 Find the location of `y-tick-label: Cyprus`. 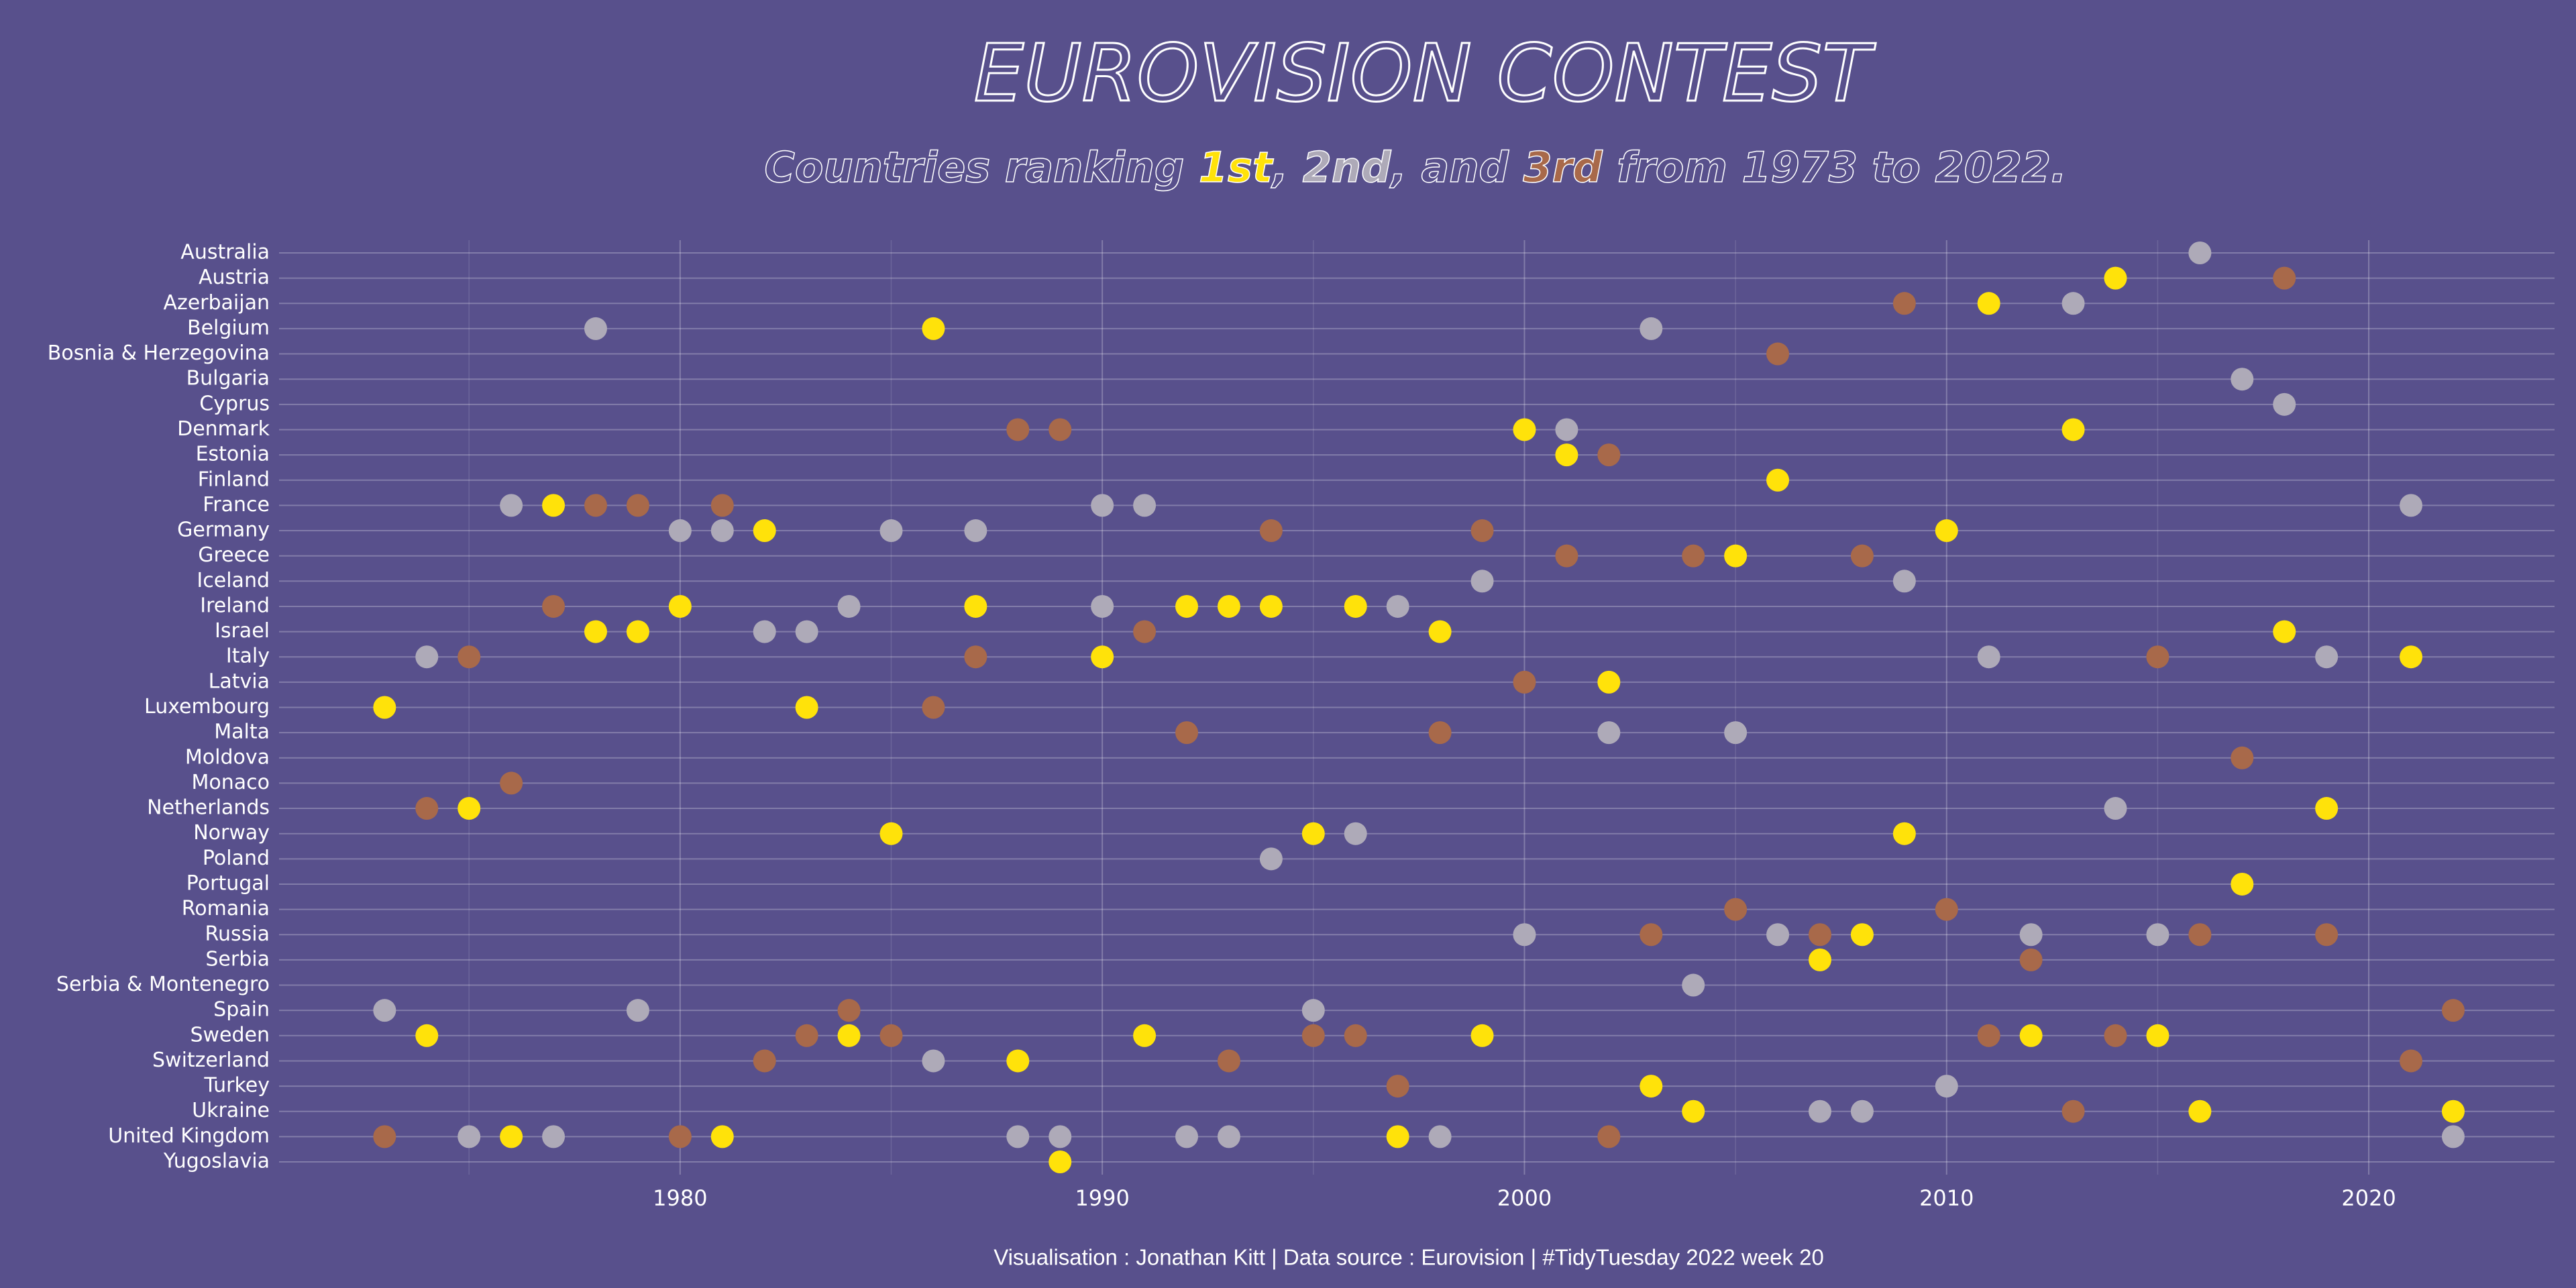

y-tick-label: Cyprus is located at coordinates (234, 403).